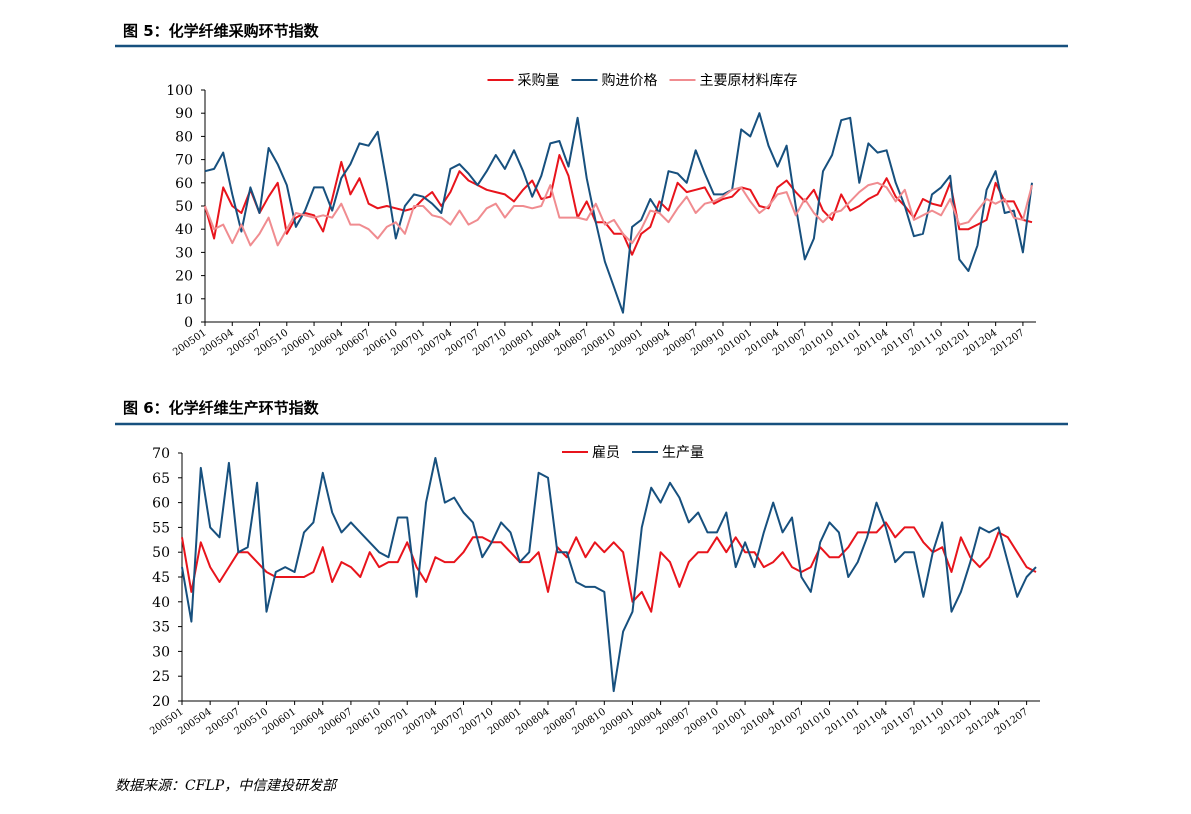 This screenshot has width=1191, height=814. What do you see at coordinates (221, 408) in the screenshot?
I see `chart-title: 图 6：化学纤维生产环节指数` at bounding box center [221, 408].